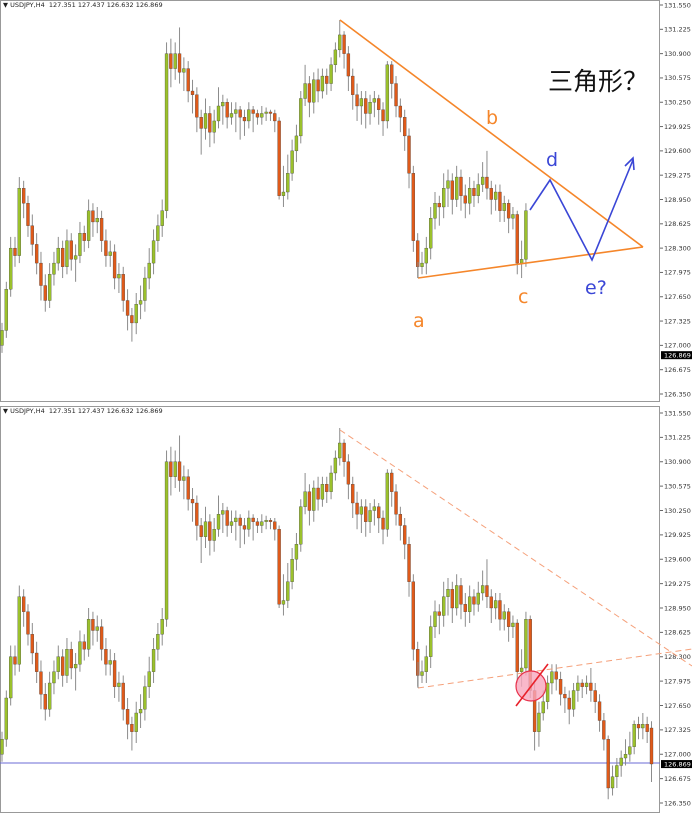 This screenshot has width=692, height=814. I want to click on label-e: e?, so click(596, 288).